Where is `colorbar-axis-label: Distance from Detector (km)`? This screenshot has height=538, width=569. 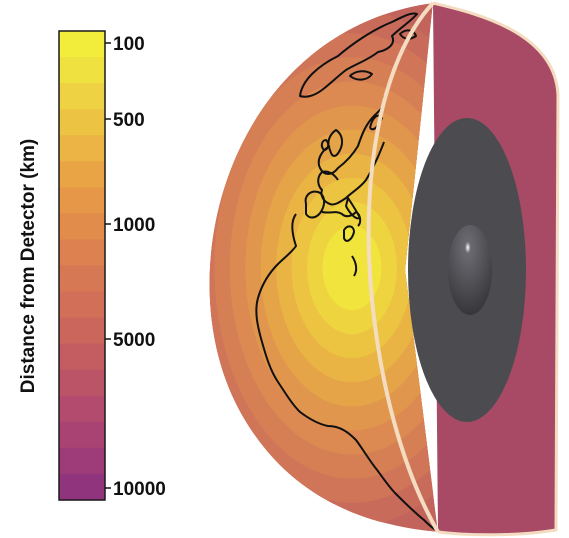
colorbar-axis-label: Distance from Detector (km) is located at coordinates (28, 266).